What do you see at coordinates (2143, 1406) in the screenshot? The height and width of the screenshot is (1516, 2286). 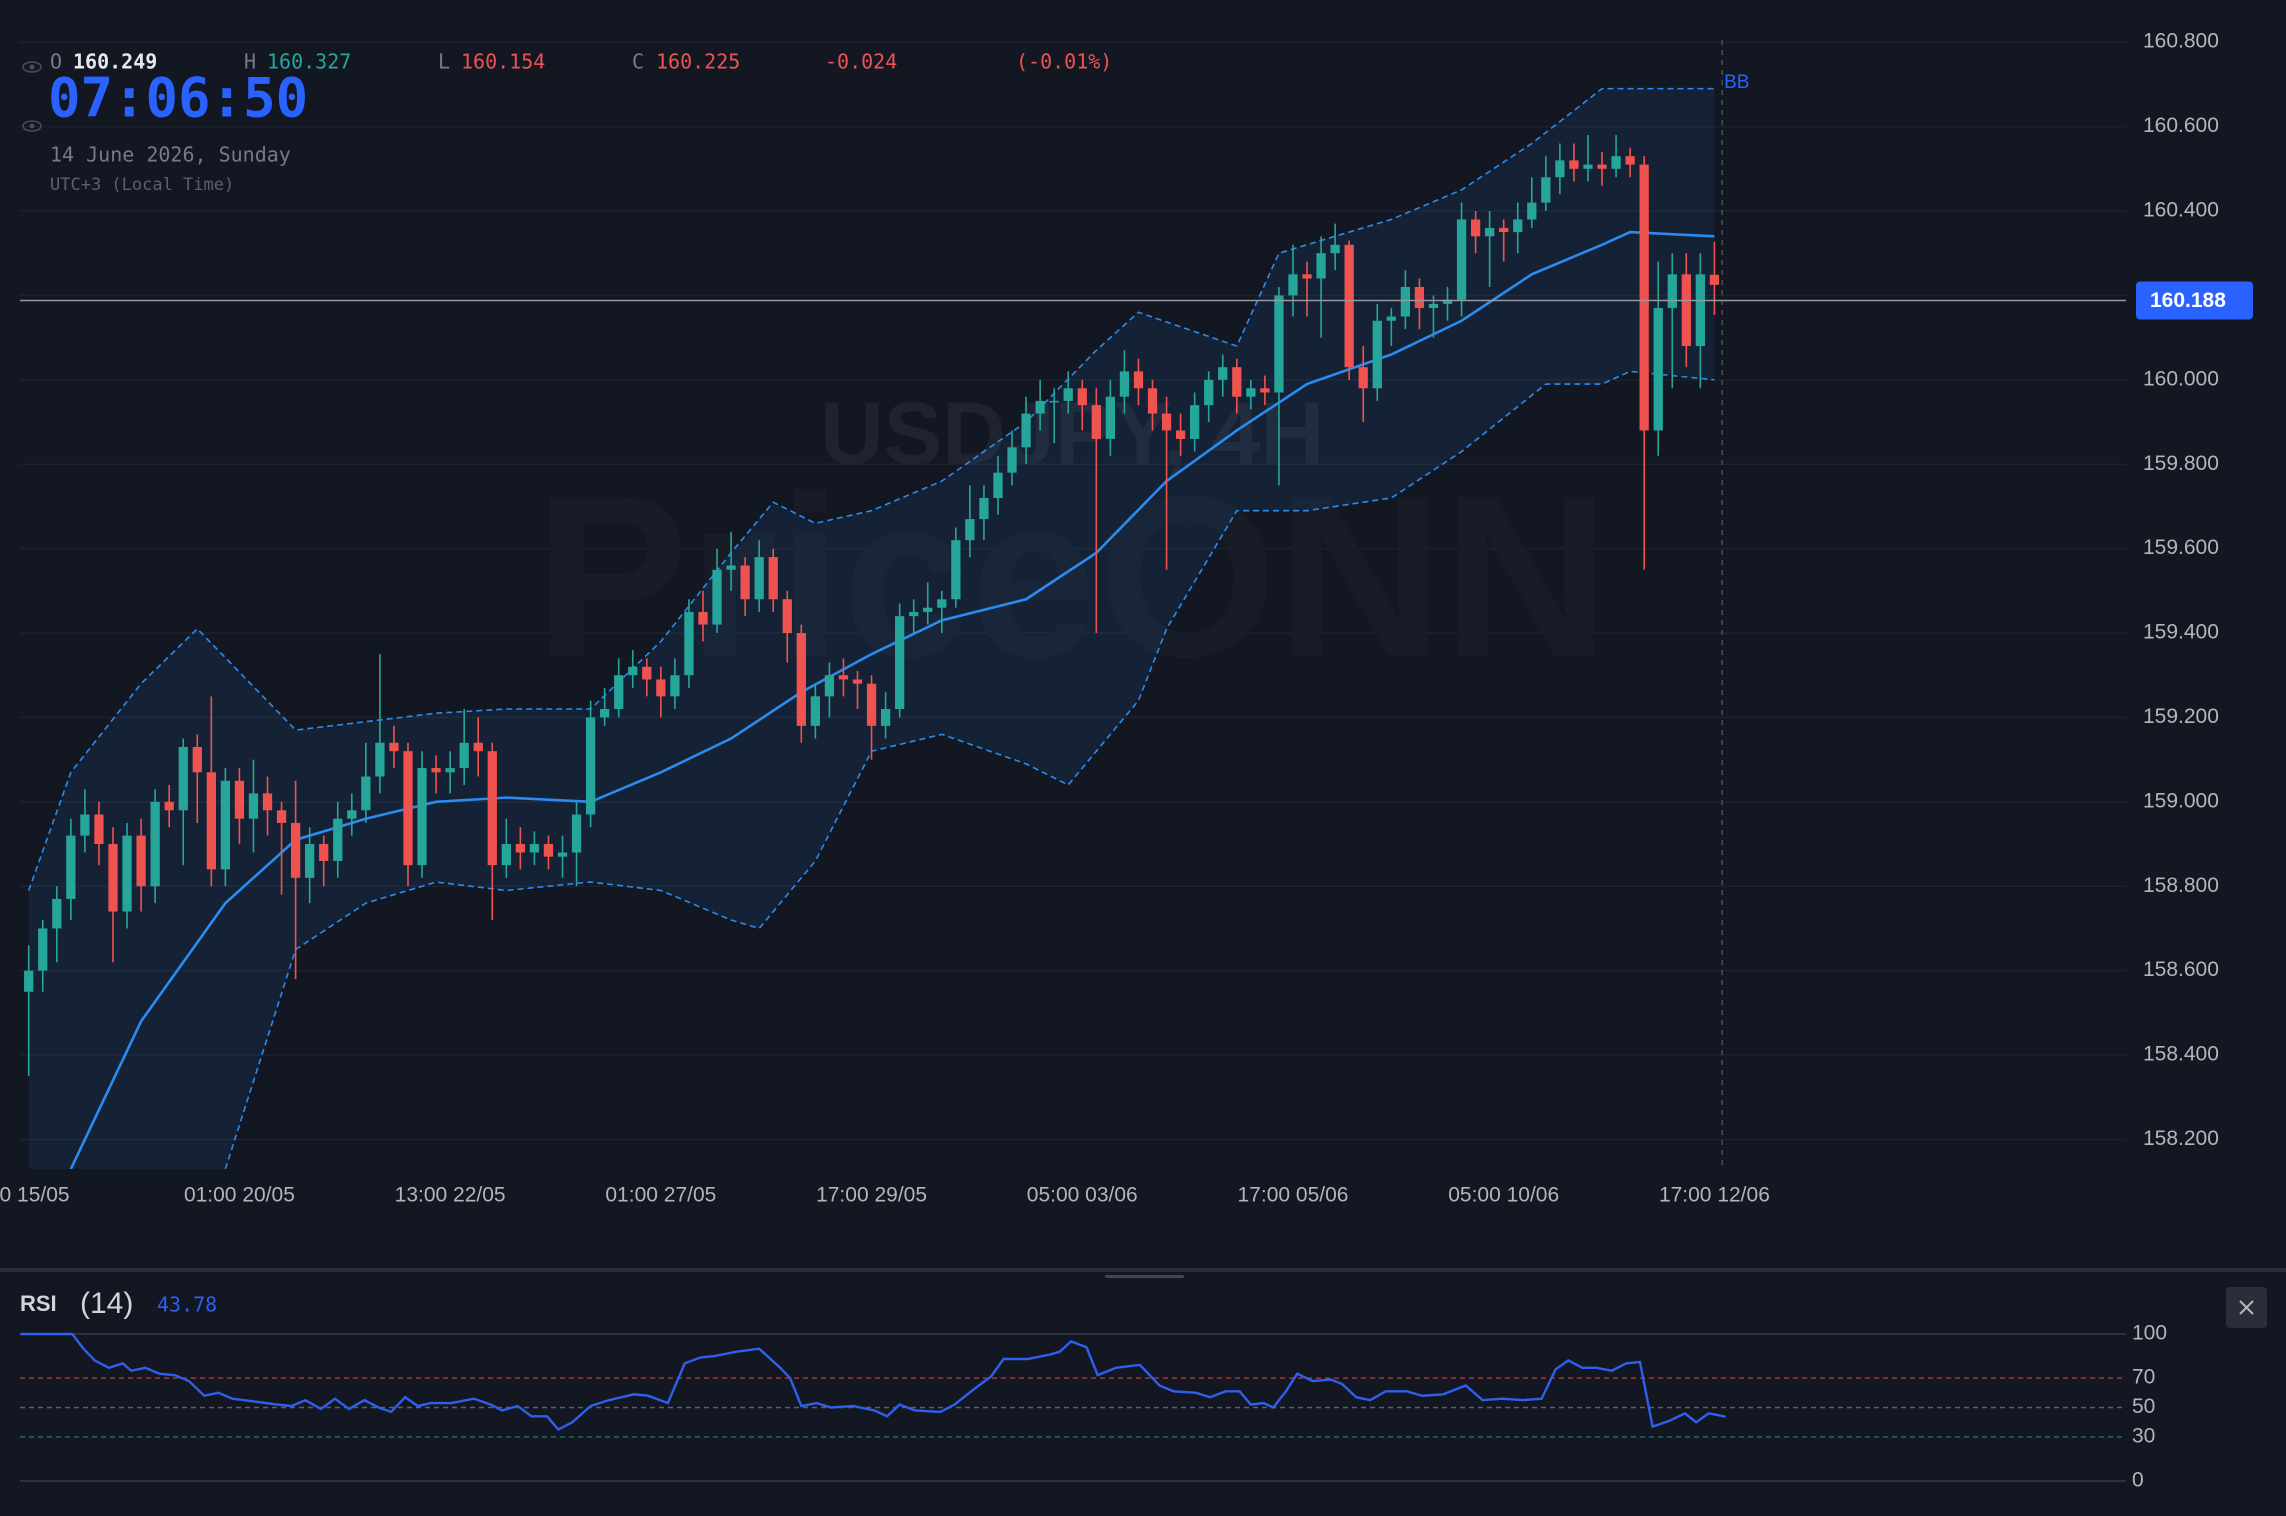 I see `rsi-tick-label: 50` at bounding box center [2143, 1406].